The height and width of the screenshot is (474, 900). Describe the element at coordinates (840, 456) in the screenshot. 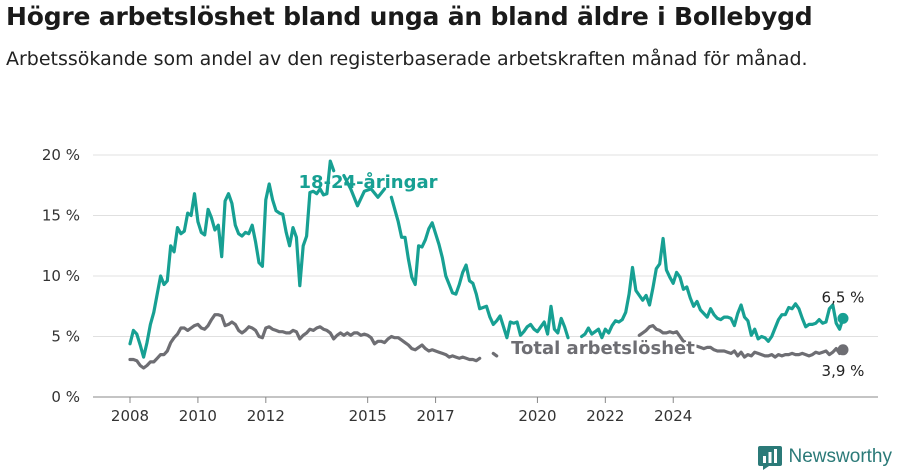

I see `brand-name: Newsworthy` at that location.